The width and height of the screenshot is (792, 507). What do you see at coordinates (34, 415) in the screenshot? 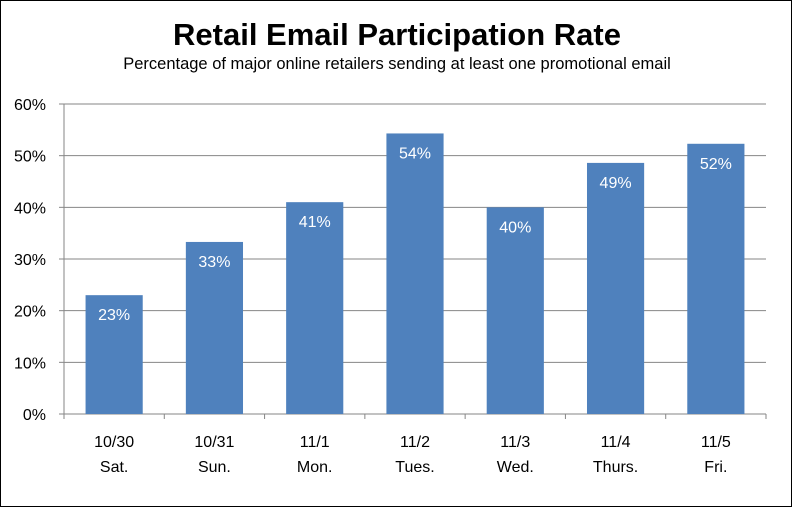
I see `y-tick-label: 0%` at bounding box center [34, 415].